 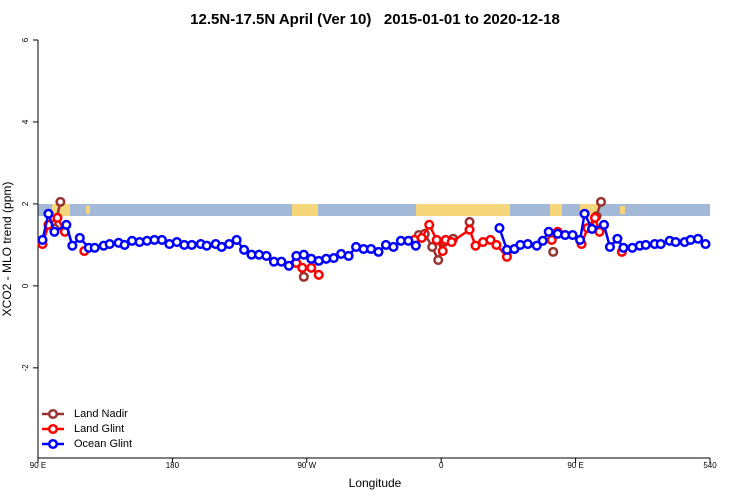 What do you see at coordinates (25, 203) in the screenshot?
I see `y-tick-label: 2` at bounding box center [25, 203].